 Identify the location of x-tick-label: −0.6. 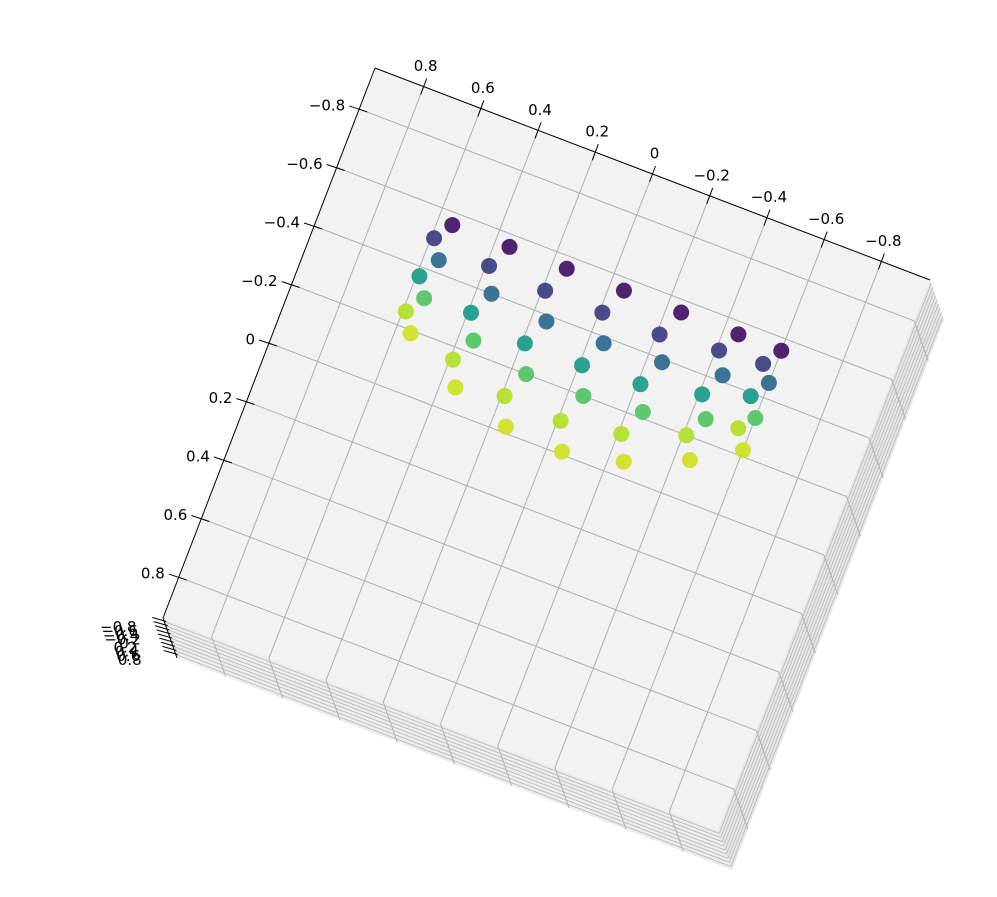
(826, 219).